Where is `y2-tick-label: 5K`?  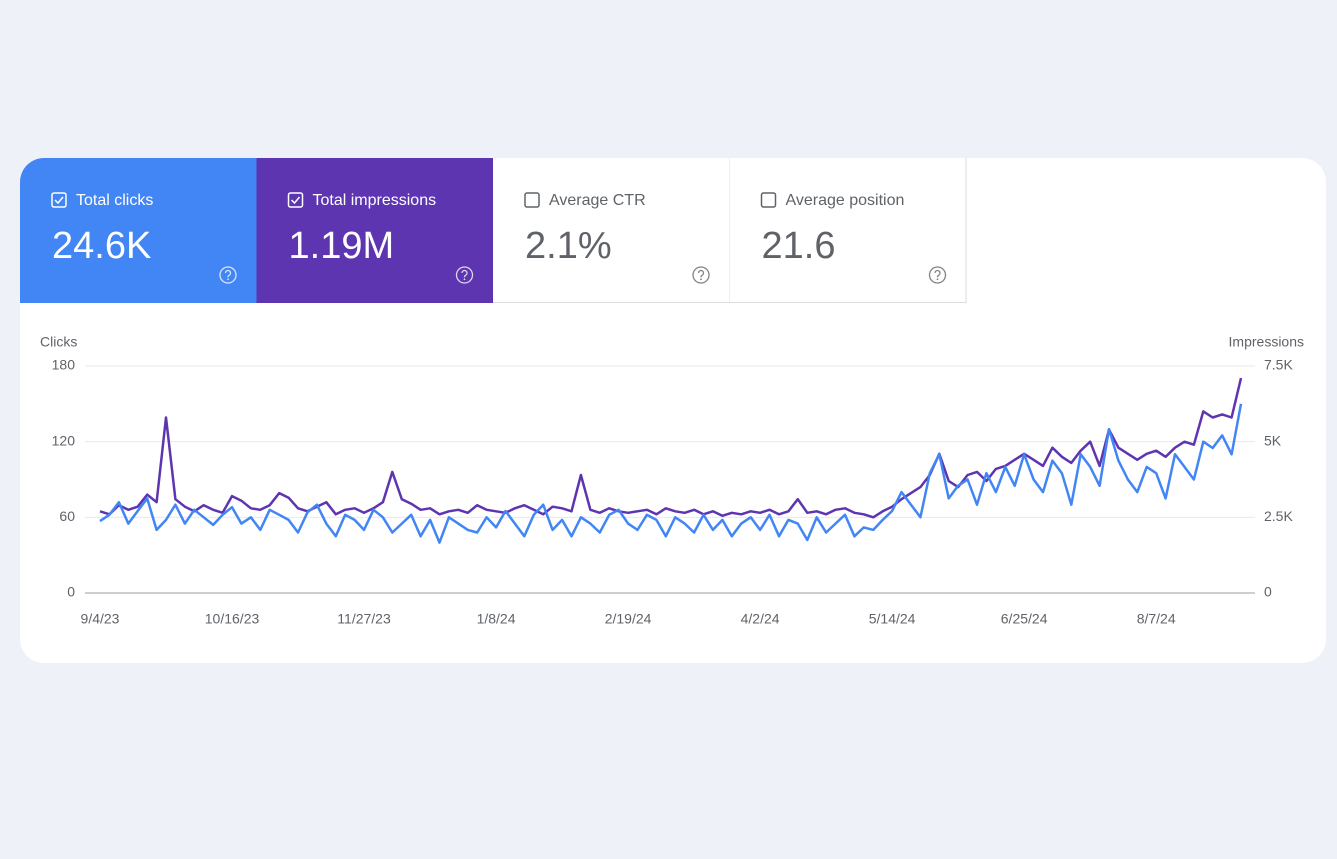 y2-tick-label: 5K is located at coordinates (1273, 440).